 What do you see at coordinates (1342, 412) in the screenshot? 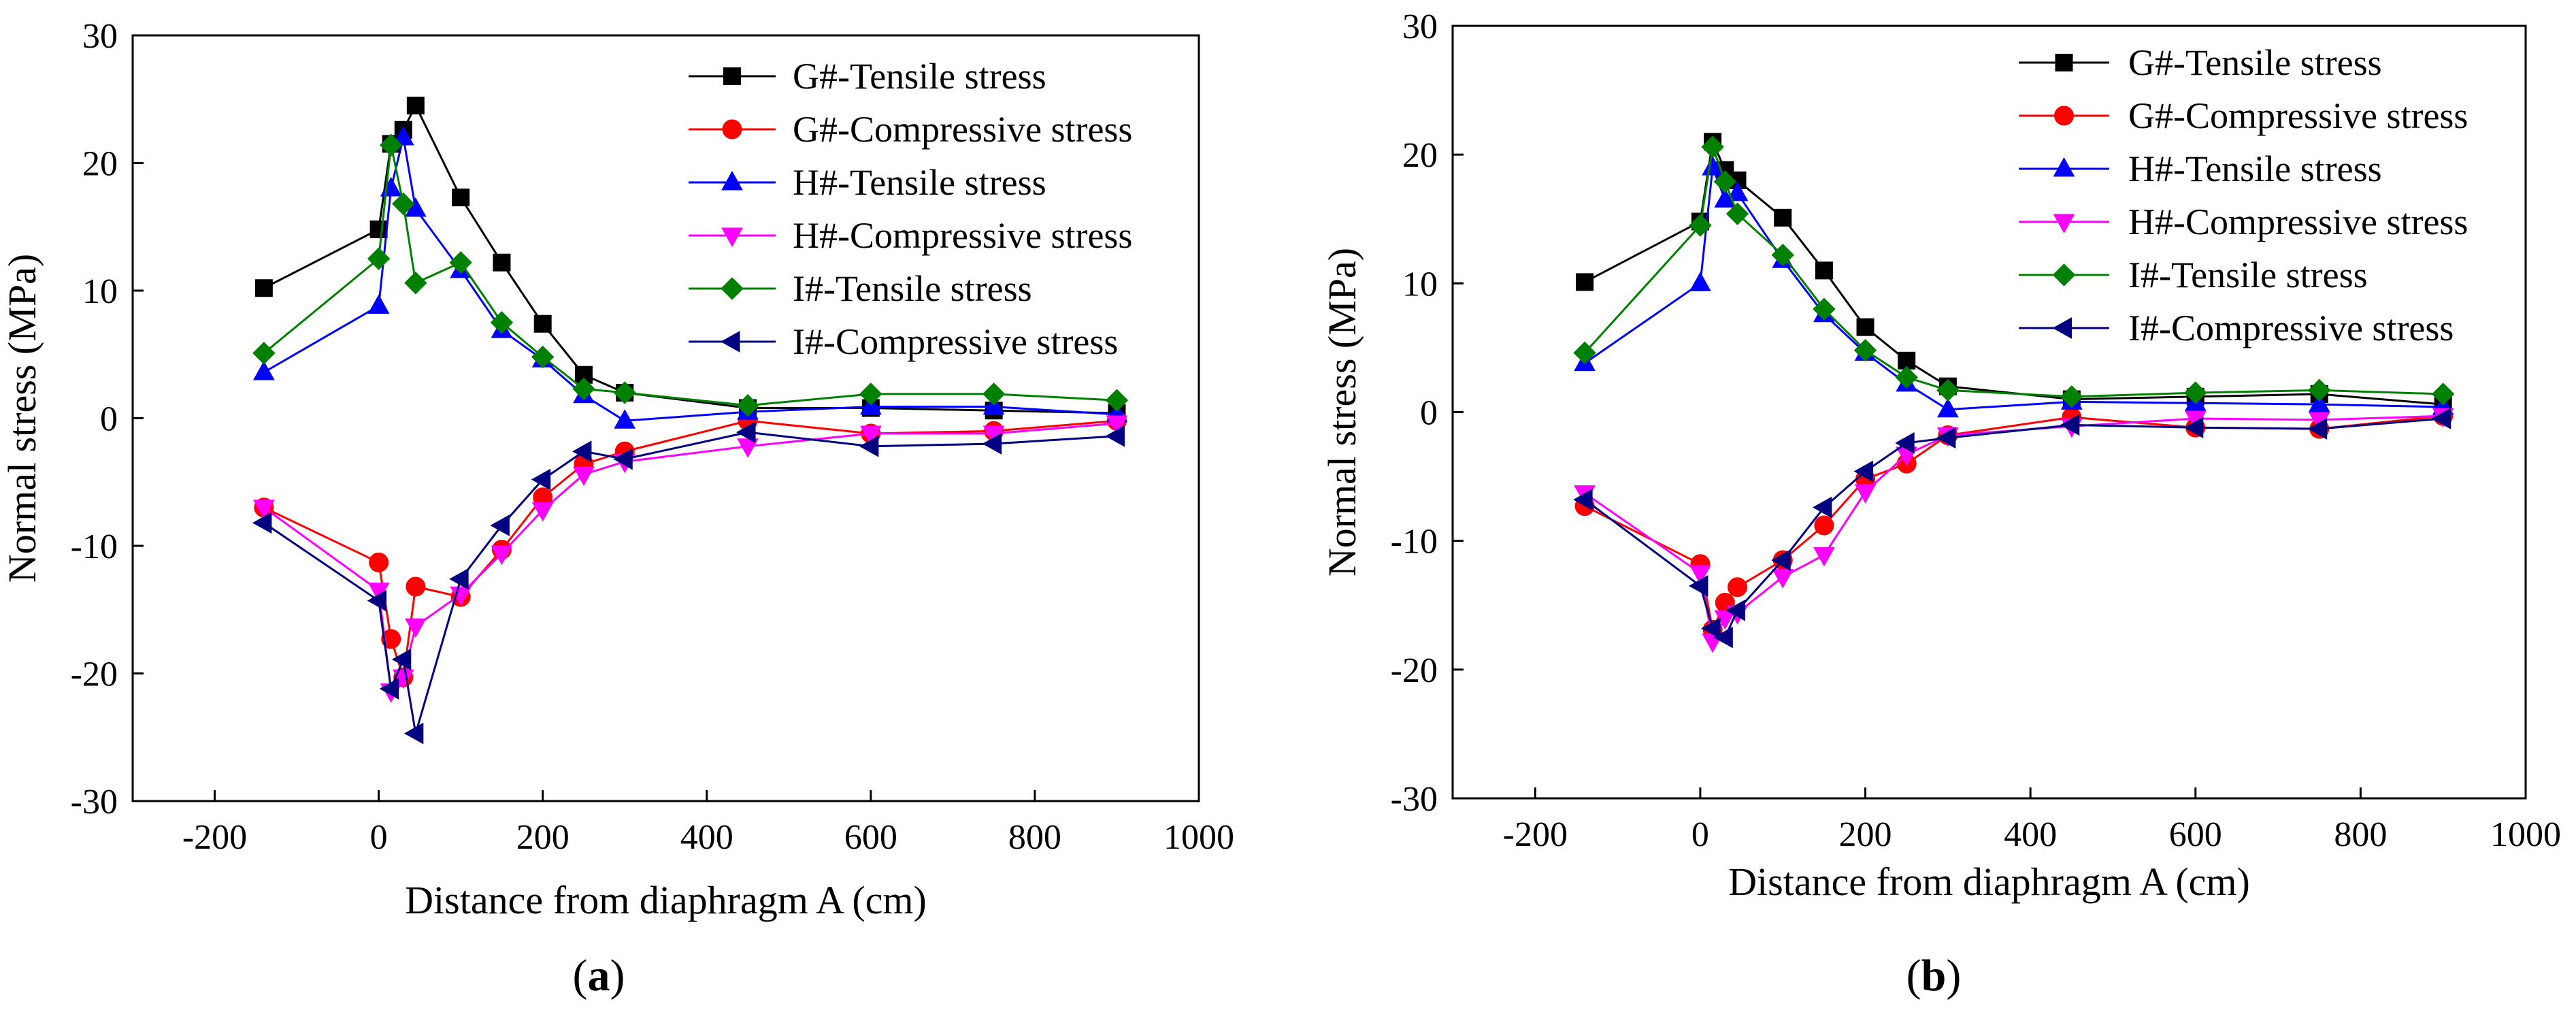
I see `y-axis-title-b: Normal stress (MPa)` at bounding box center [1342, 412].